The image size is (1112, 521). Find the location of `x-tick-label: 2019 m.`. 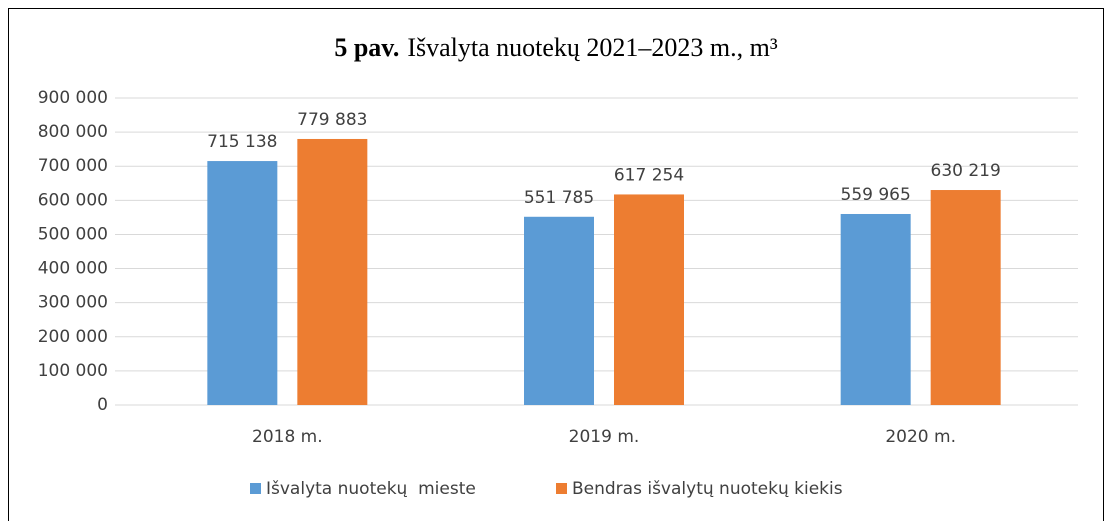

x-tick-label: 2019 m. is located at coordinates (604, 437).